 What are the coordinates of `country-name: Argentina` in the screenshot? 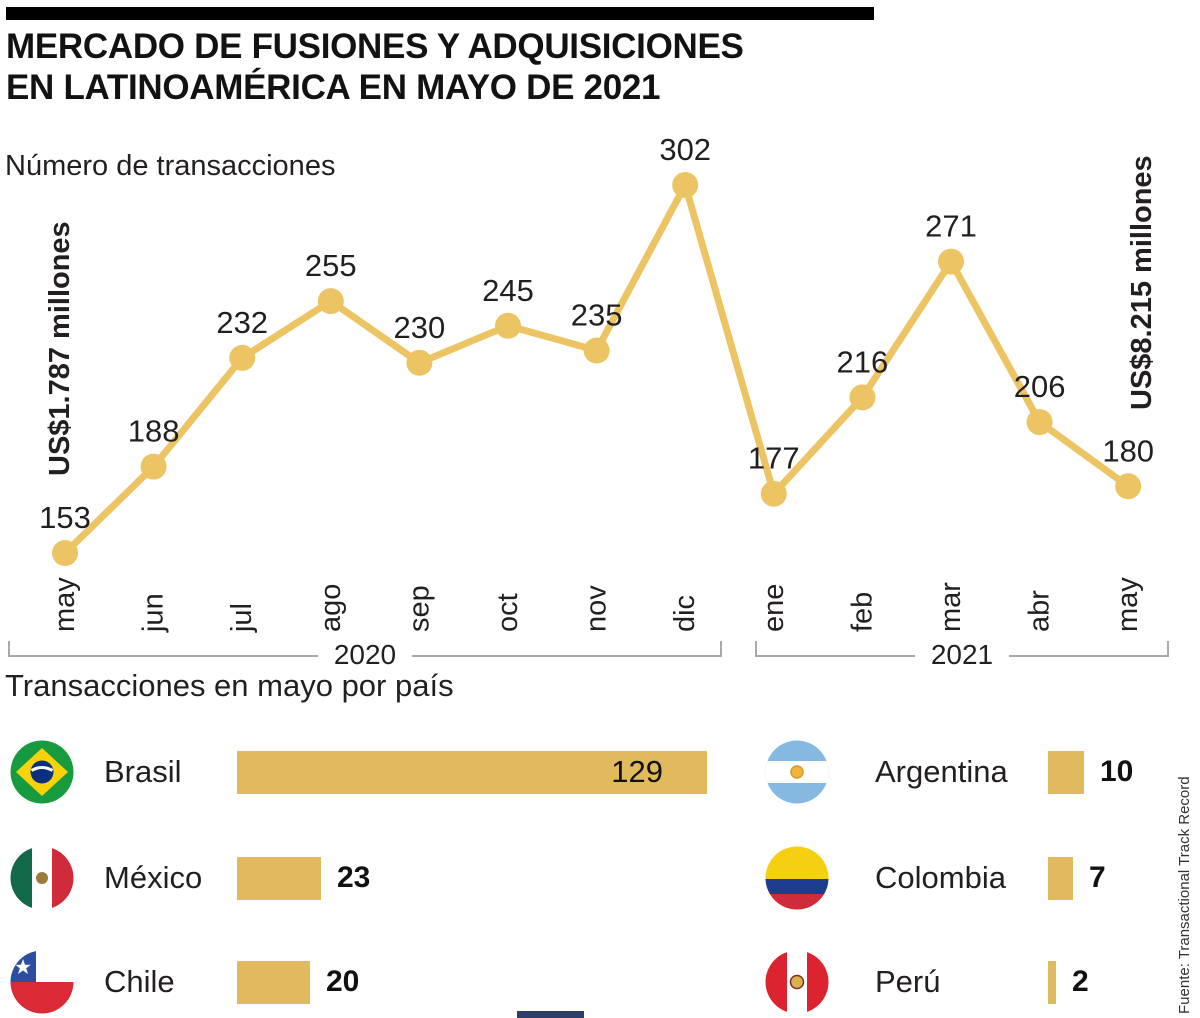 It's located at (941, 771).